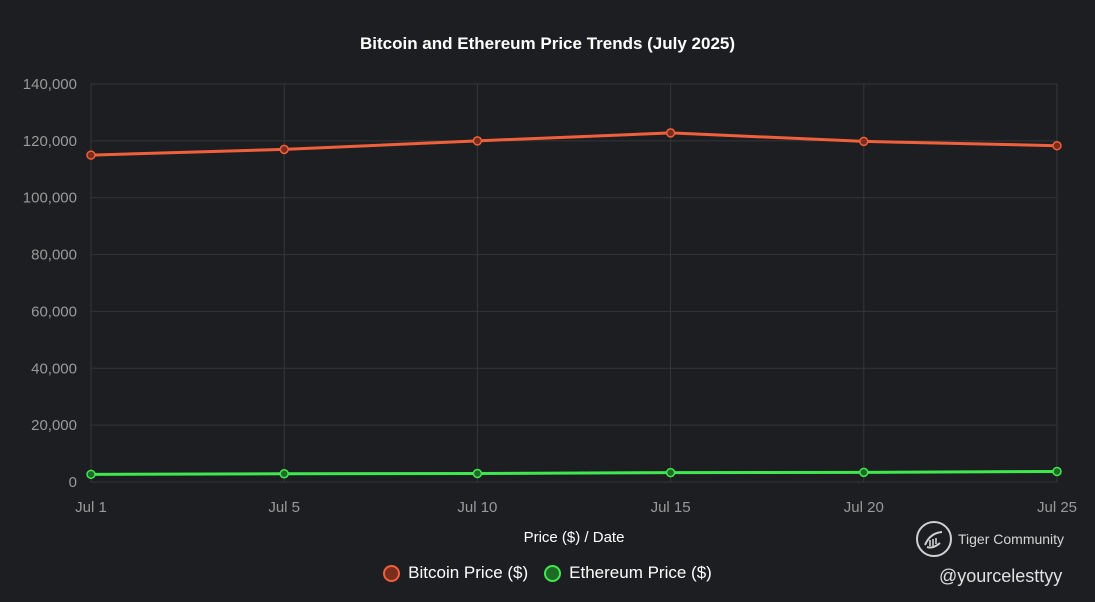  Describe the element at coordinates (934, 539) in the screenshot. I see `tiger-community-logo-icon` at that location.